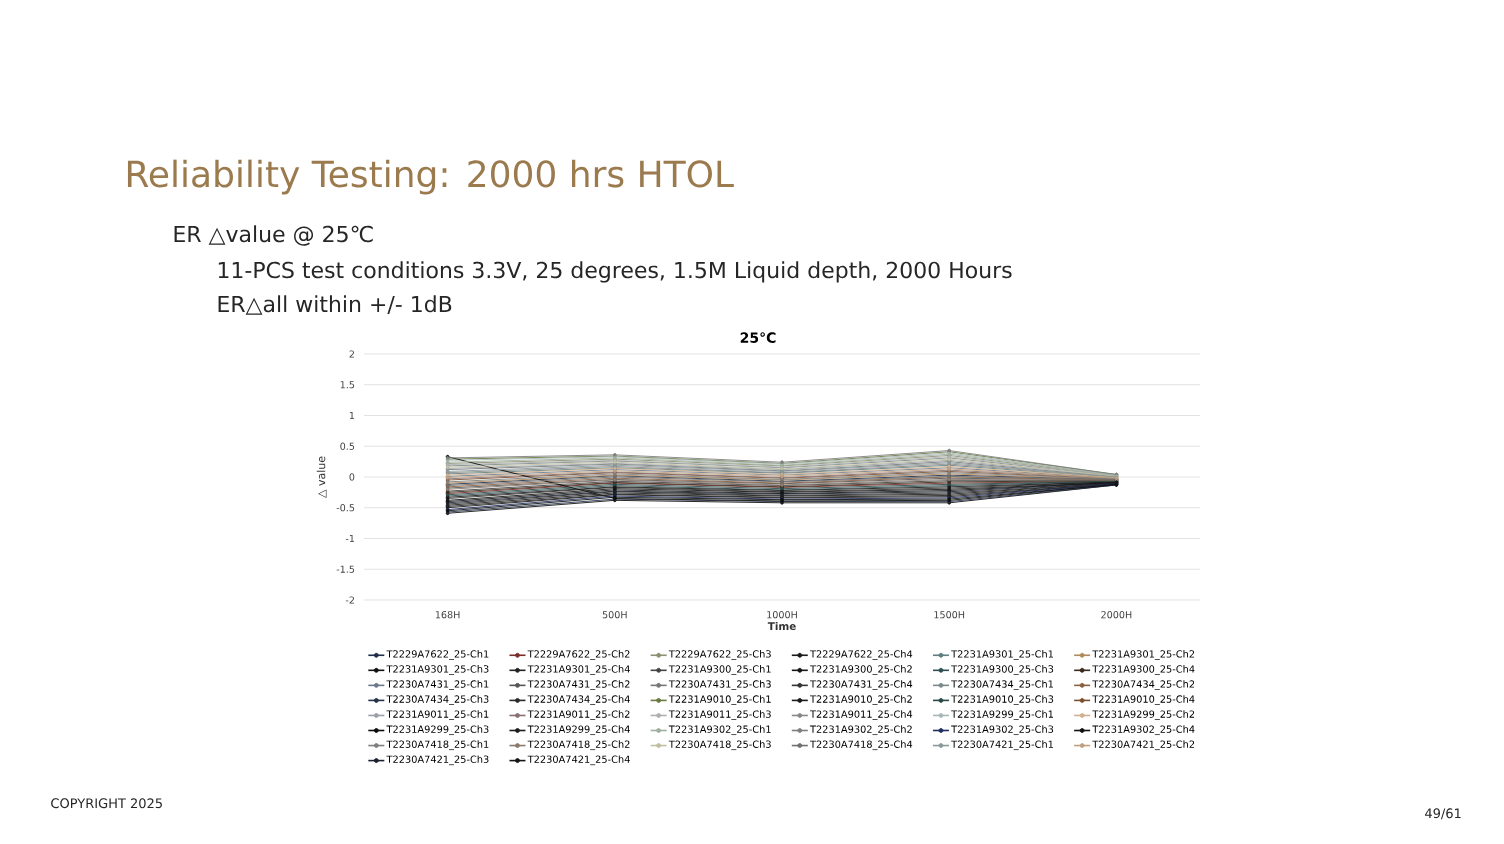 The width and height of the screenshot is (1504, 844). Describe the element at coordinates (430, 177) in the screenshot. I see `chart-title: Reliability Testing: 2000 hrs HTOL` at that location.